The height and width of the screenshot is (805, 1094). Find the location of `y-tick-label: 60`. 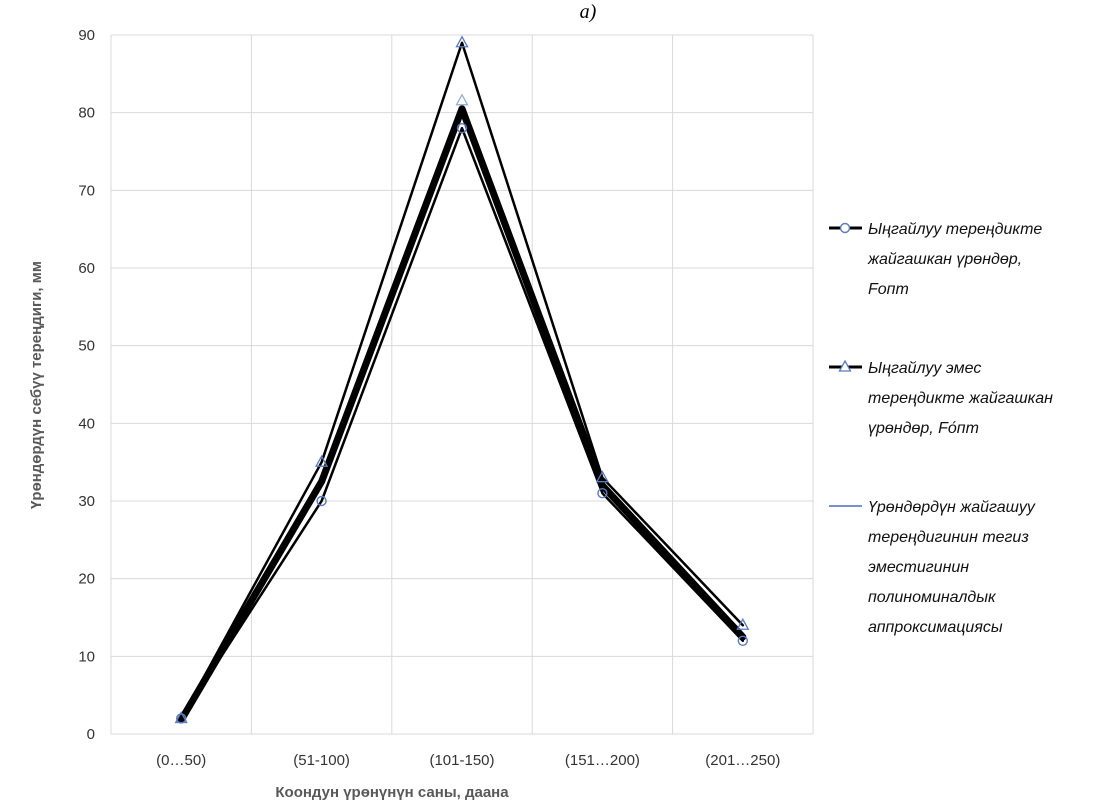

y-tick-label: 60 is located at coordinates (86, 268).